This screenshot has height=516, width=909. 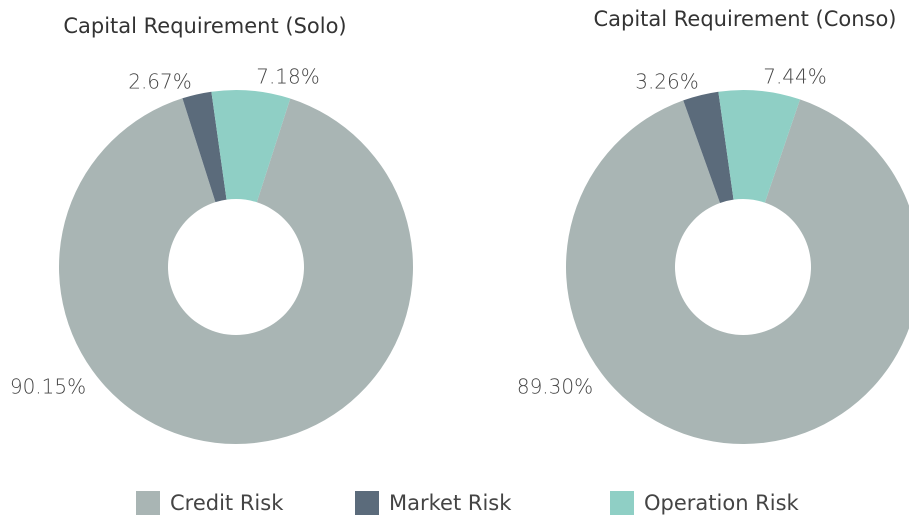 I want to click on data-label: 90.15%, so click(x=48, y=387).